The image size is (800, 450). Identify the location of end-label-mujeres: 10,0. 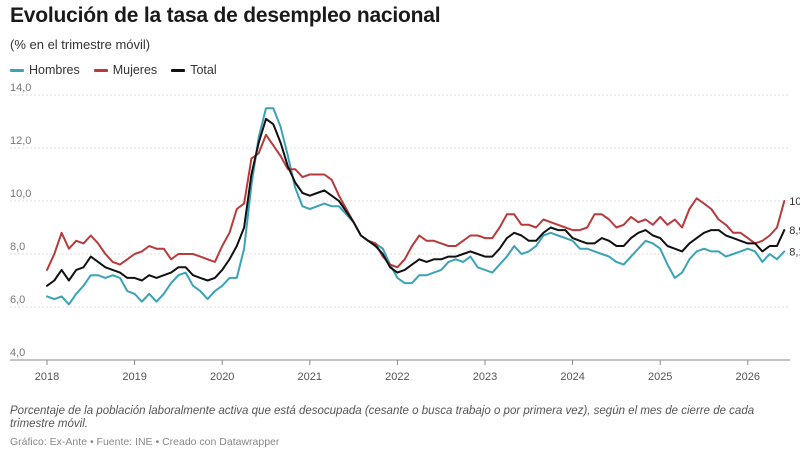
(794, 202).